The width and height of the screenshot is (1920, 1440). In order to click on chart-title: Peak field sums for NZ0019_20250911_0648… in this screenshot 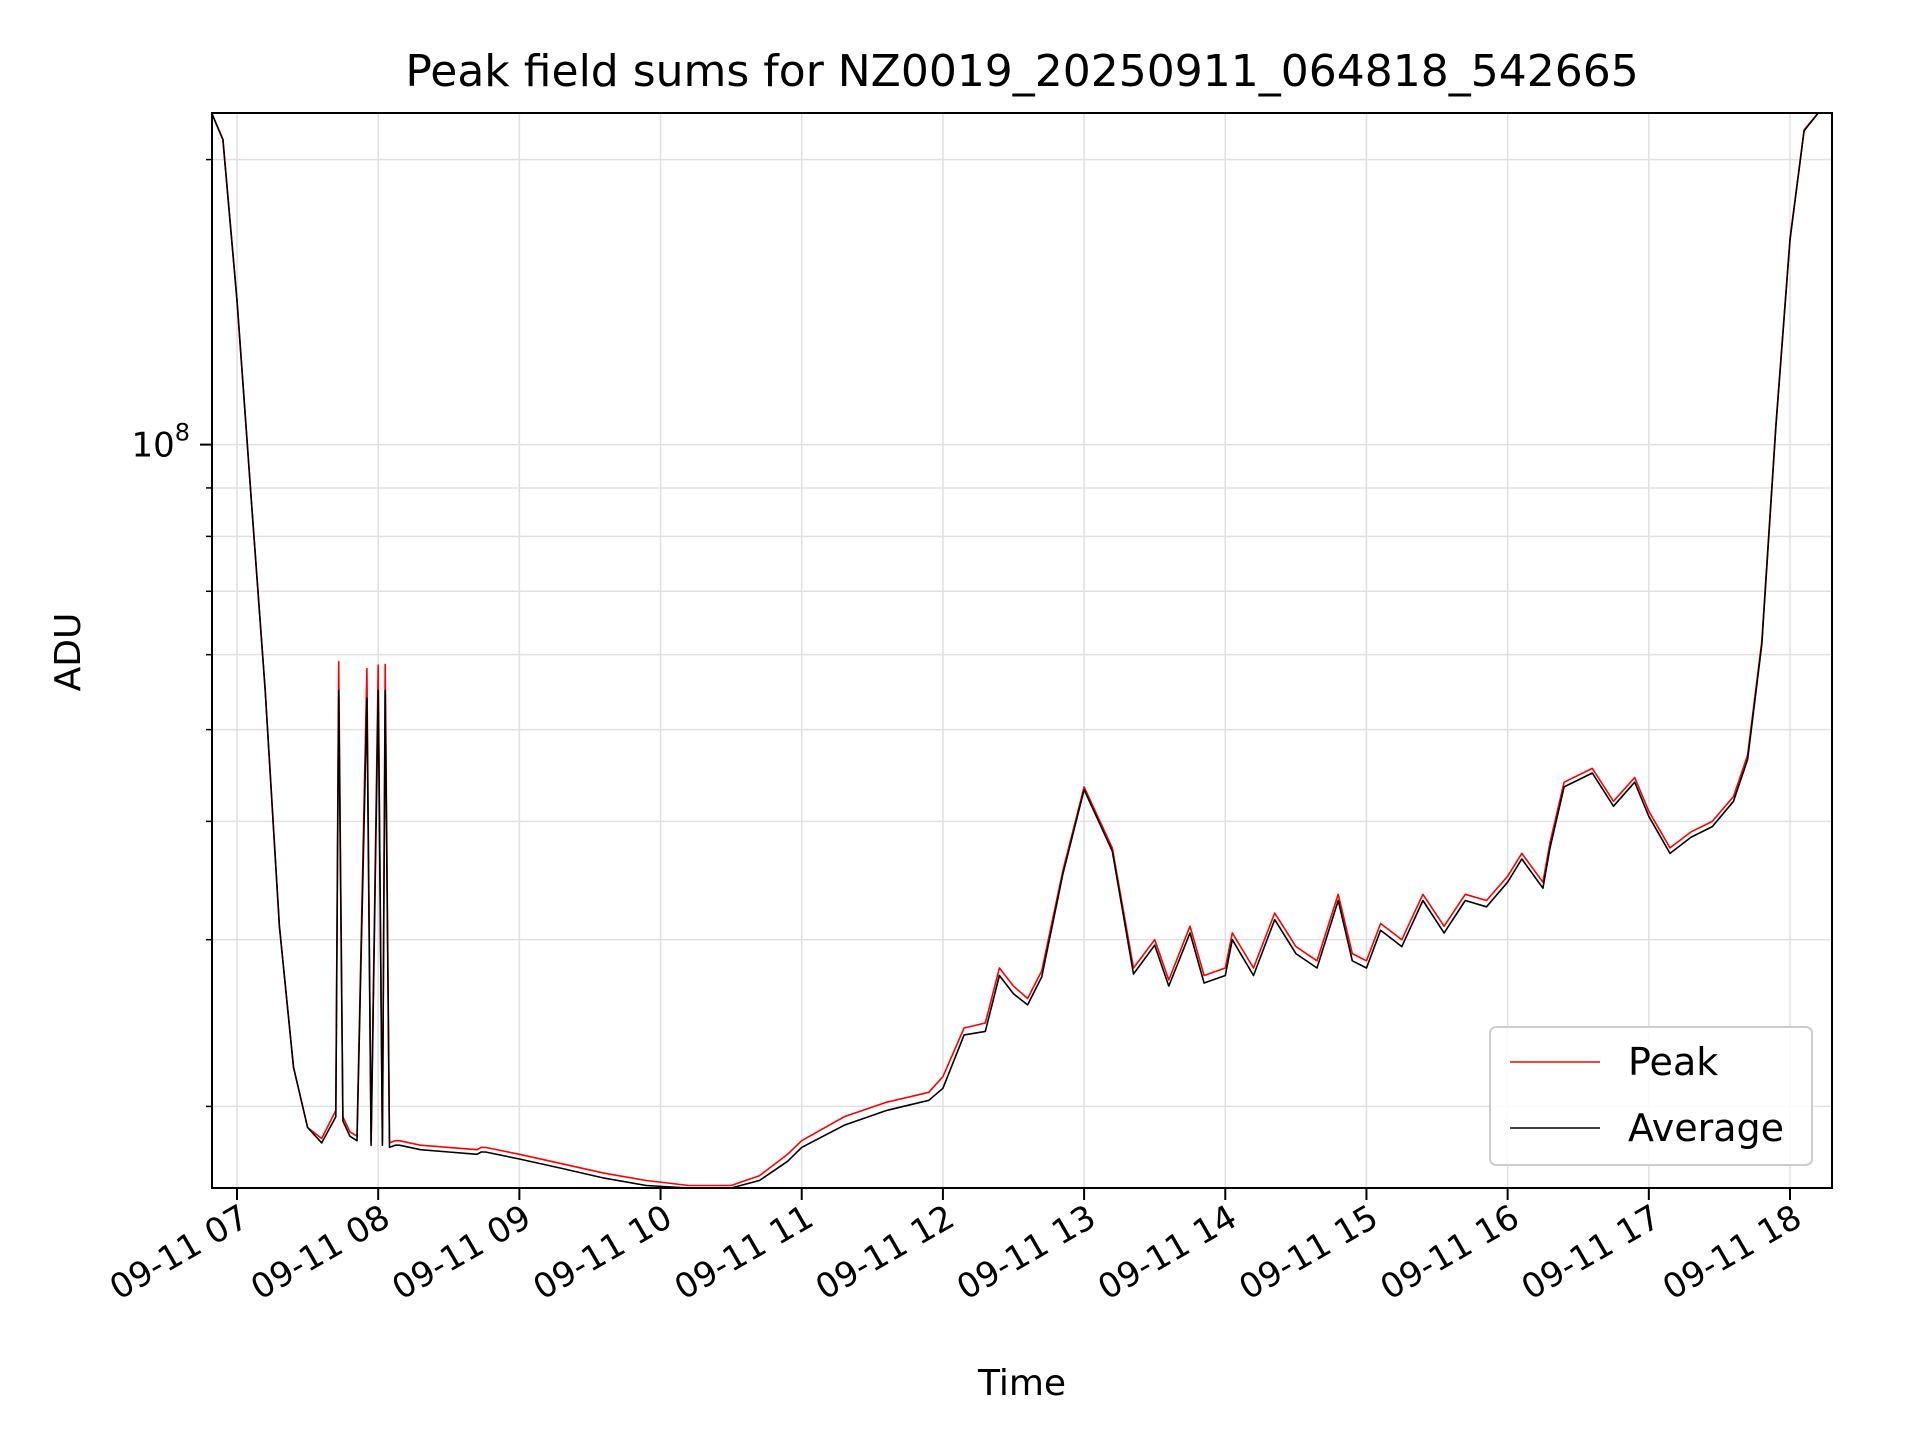, I will do `click(1021, 71)`.